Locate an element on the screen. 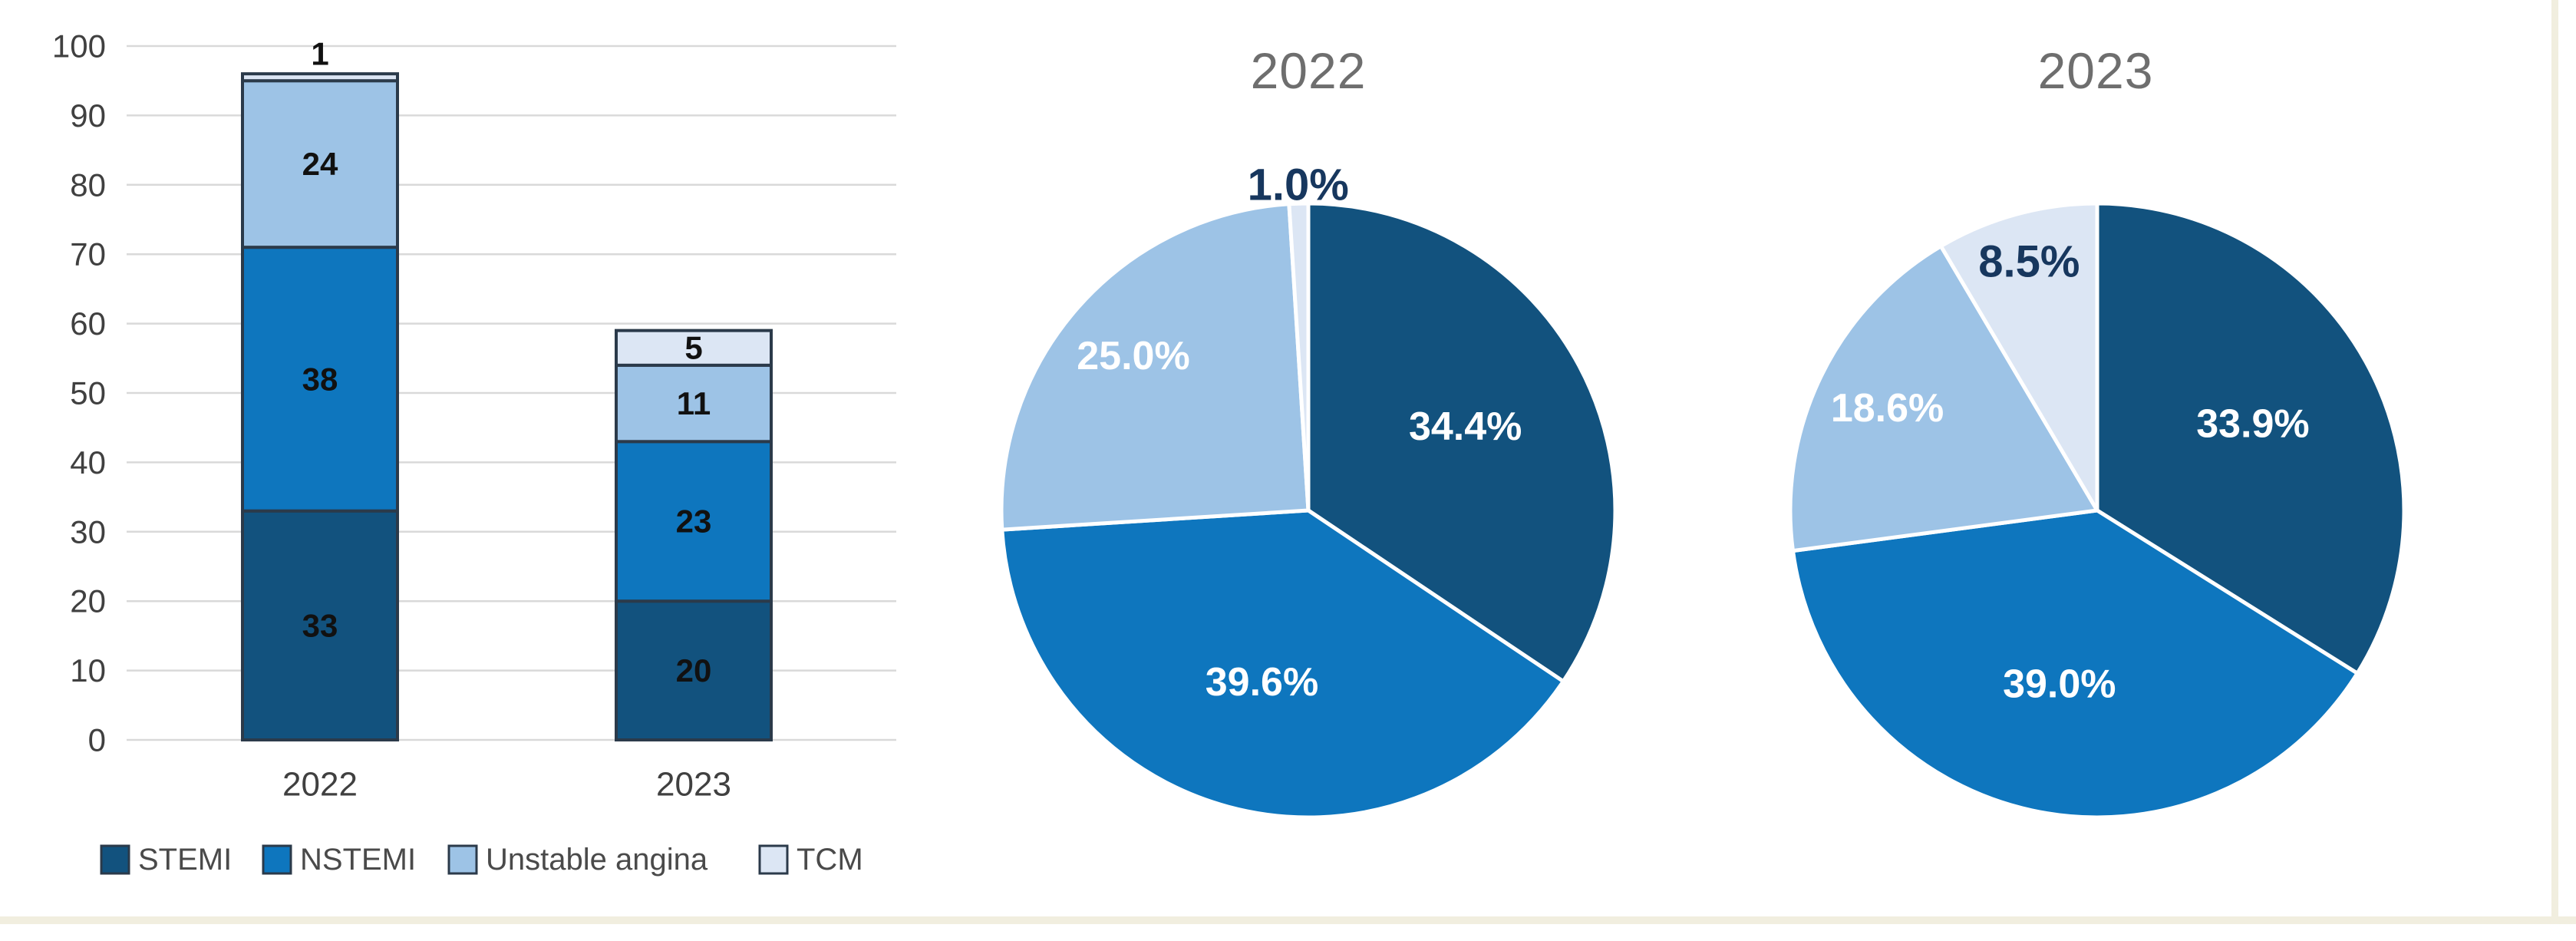 This screenshot has height=941, width=2576. legend-swatch-unstable-angina is located at coordinates (462, 860).